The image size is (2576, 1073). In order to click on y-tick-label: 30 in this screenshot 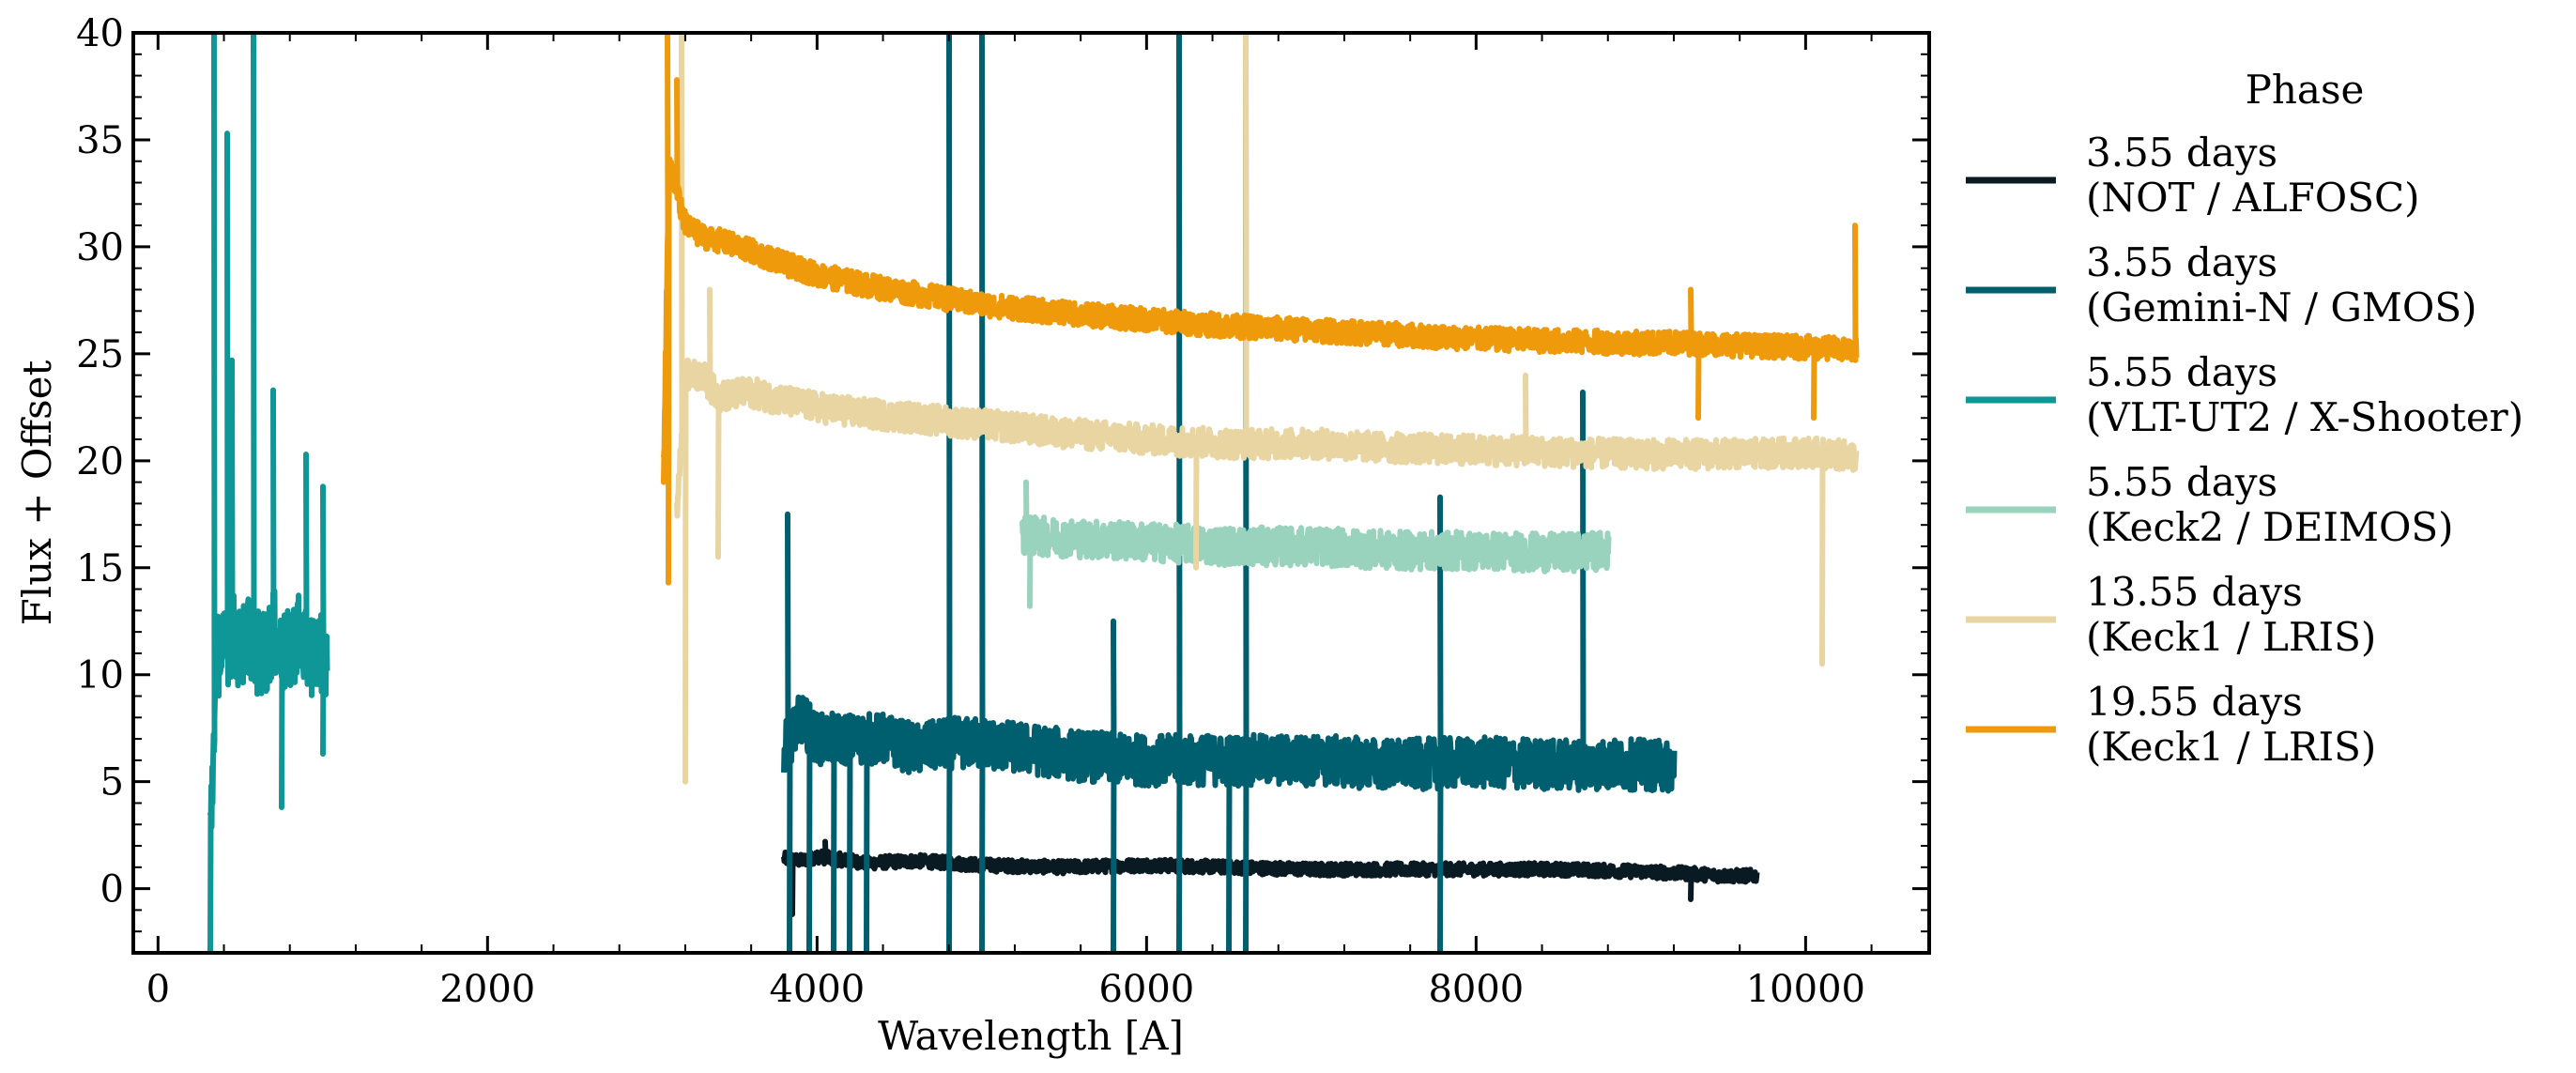, I will do `click(100, 247)`.